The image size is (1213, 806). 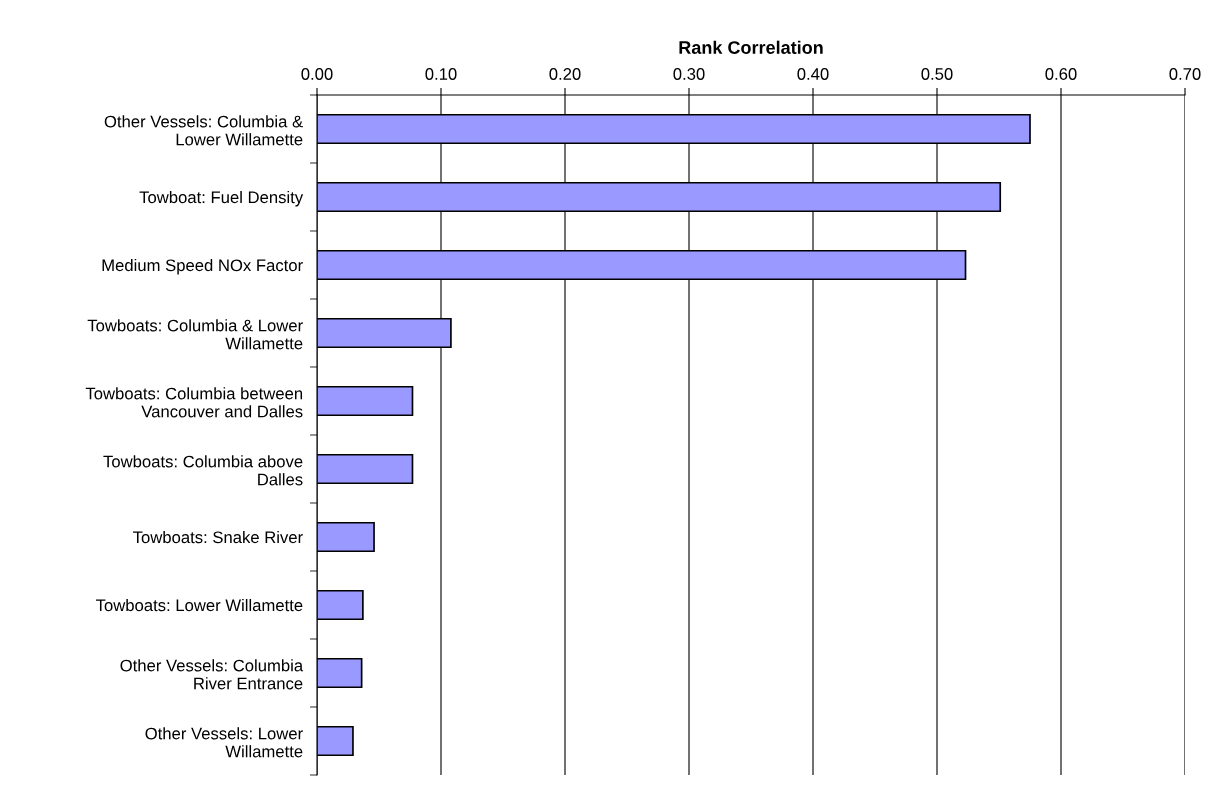 I want to click on y-tick-label: Towboat: Fuel Density, so click(x=221, y=198).